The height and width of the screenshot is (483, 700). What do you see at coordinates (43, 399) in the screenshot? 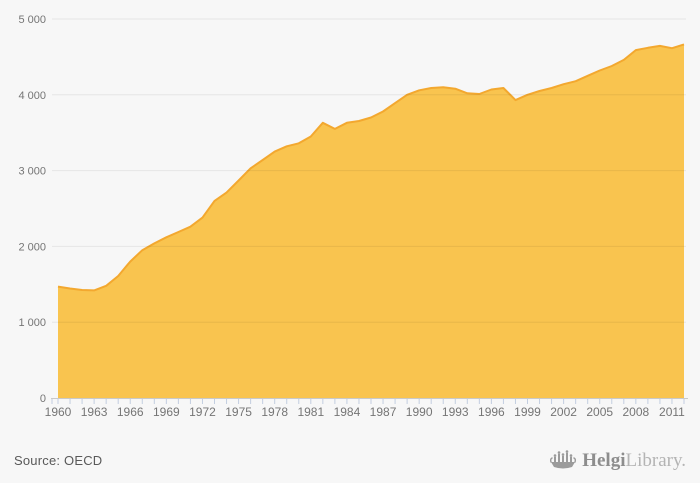
I see `y-axis-tick-label: 0` at bounding box center [43, 399].